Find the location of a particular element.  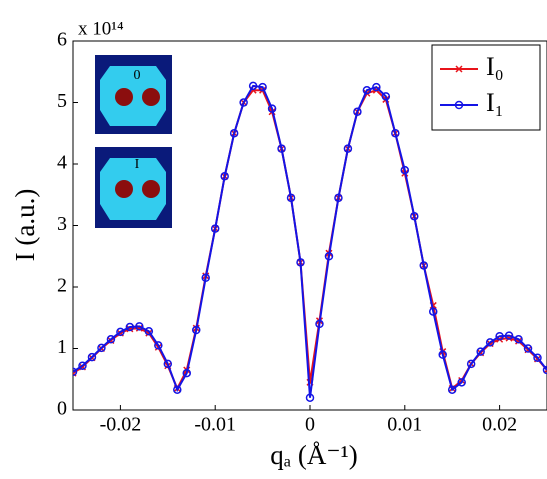

y-tick-label: 3 is located at coordinates (62, 224).